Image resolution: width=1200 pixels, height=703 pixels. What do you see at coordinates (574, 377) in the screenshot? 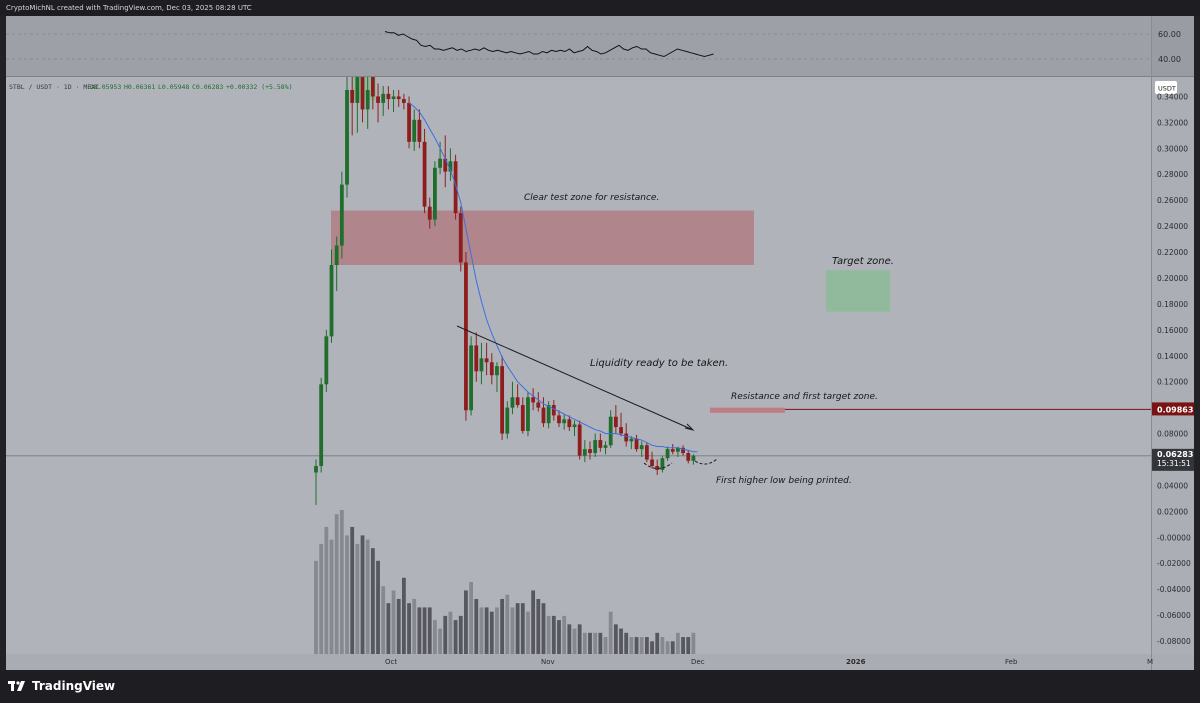
I see `liquidity-trendline` at bounding box center [574, 377].